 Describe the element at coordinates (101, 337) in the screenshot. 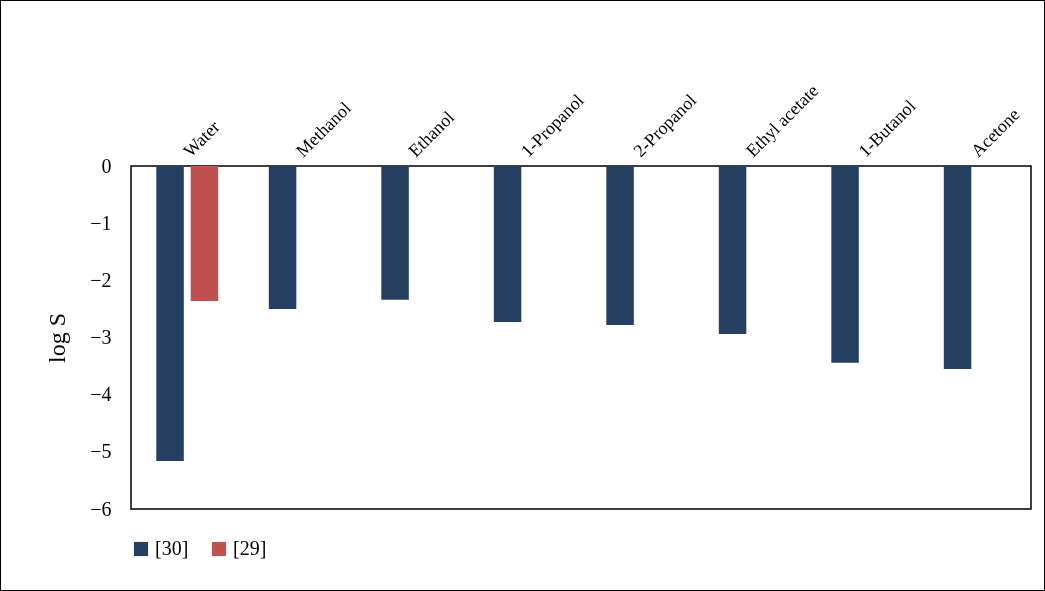

I see `y-tick-label: −3` at that location.